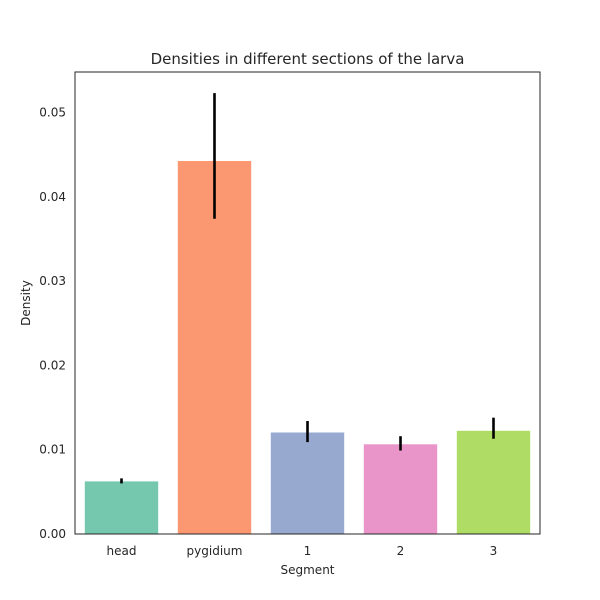  Describe the element at coordinates (26, 303) in the screenshot. I see `y-axis-label: Density` at that location.